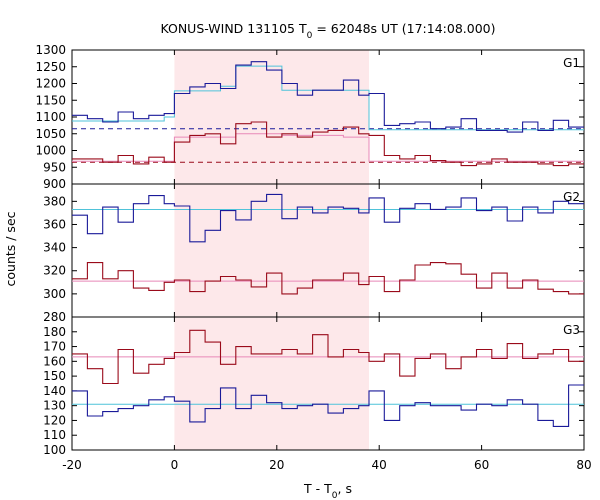  I want to click on x-tick-label: 60, so click(481, 465).